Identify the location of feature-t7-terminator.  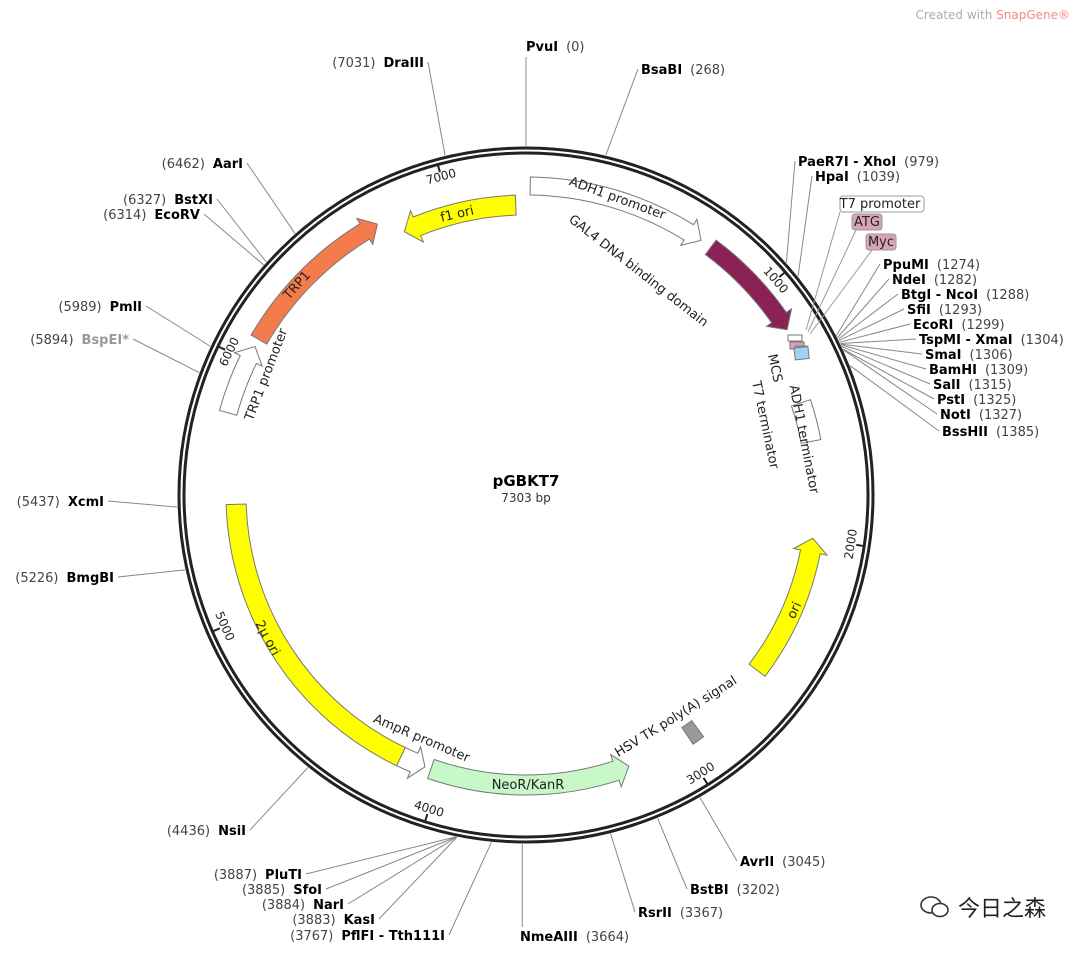
(801, 353).